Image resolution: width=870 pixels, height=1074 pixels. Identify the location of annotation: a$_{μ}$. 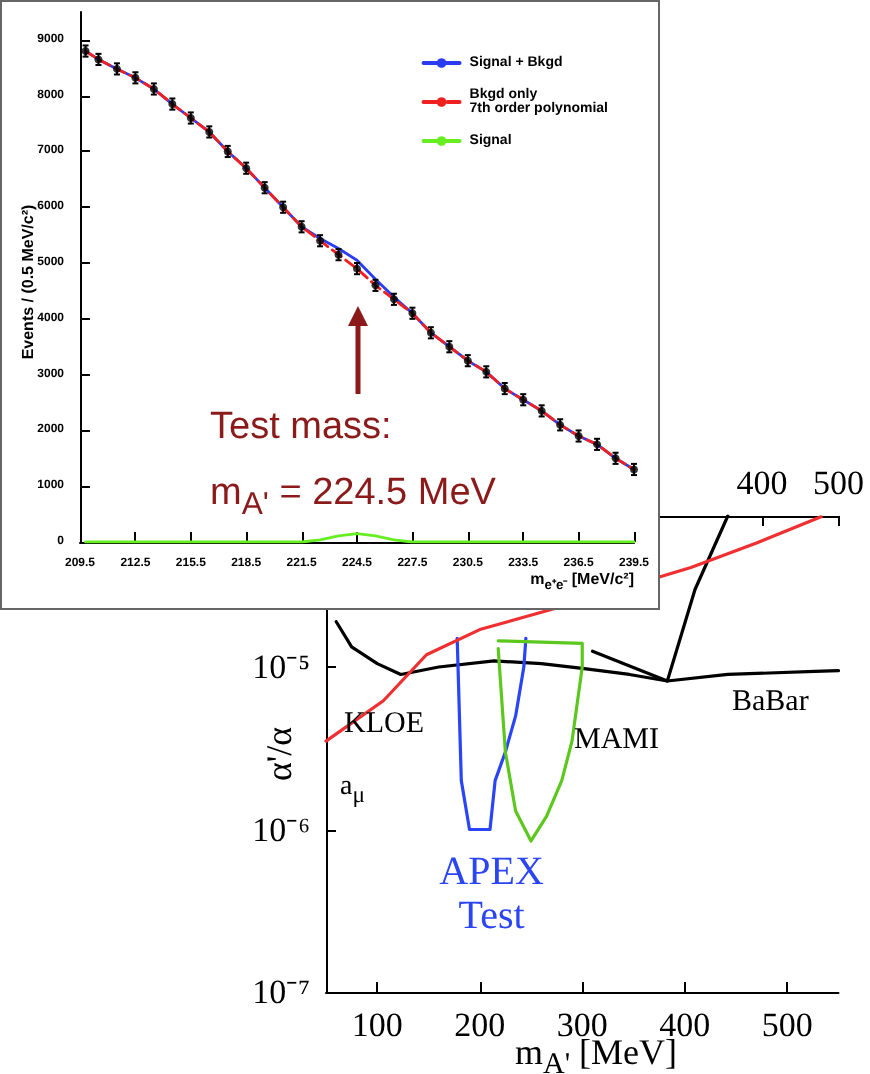
(352, 791).